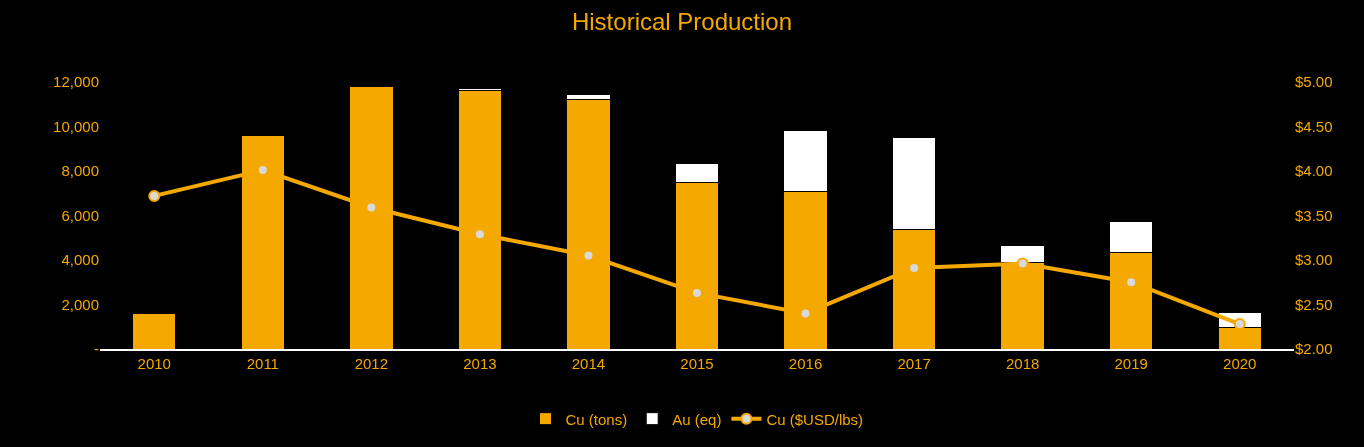 The image size is (1364, 447). Describe the element at coordinates (1240, 363) in the screenshot. I see `x-tick-label: 2020` at that location.